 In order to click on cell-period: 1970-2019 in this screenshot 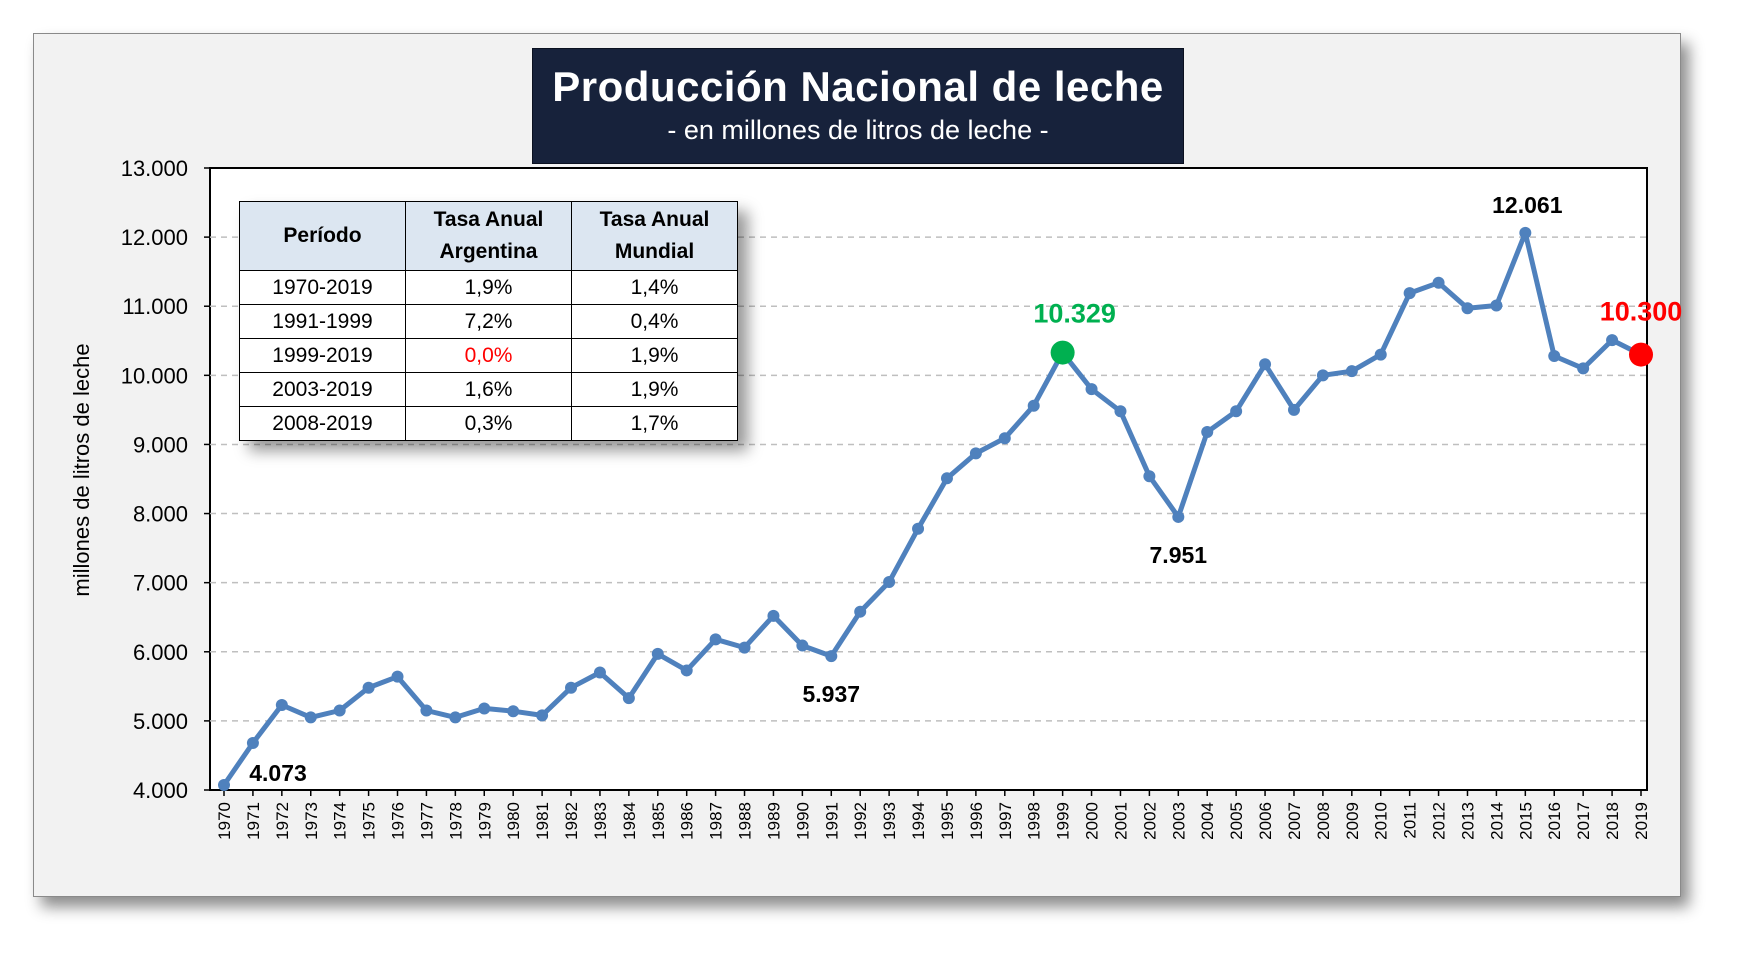, I will do `click(322, 287)`.